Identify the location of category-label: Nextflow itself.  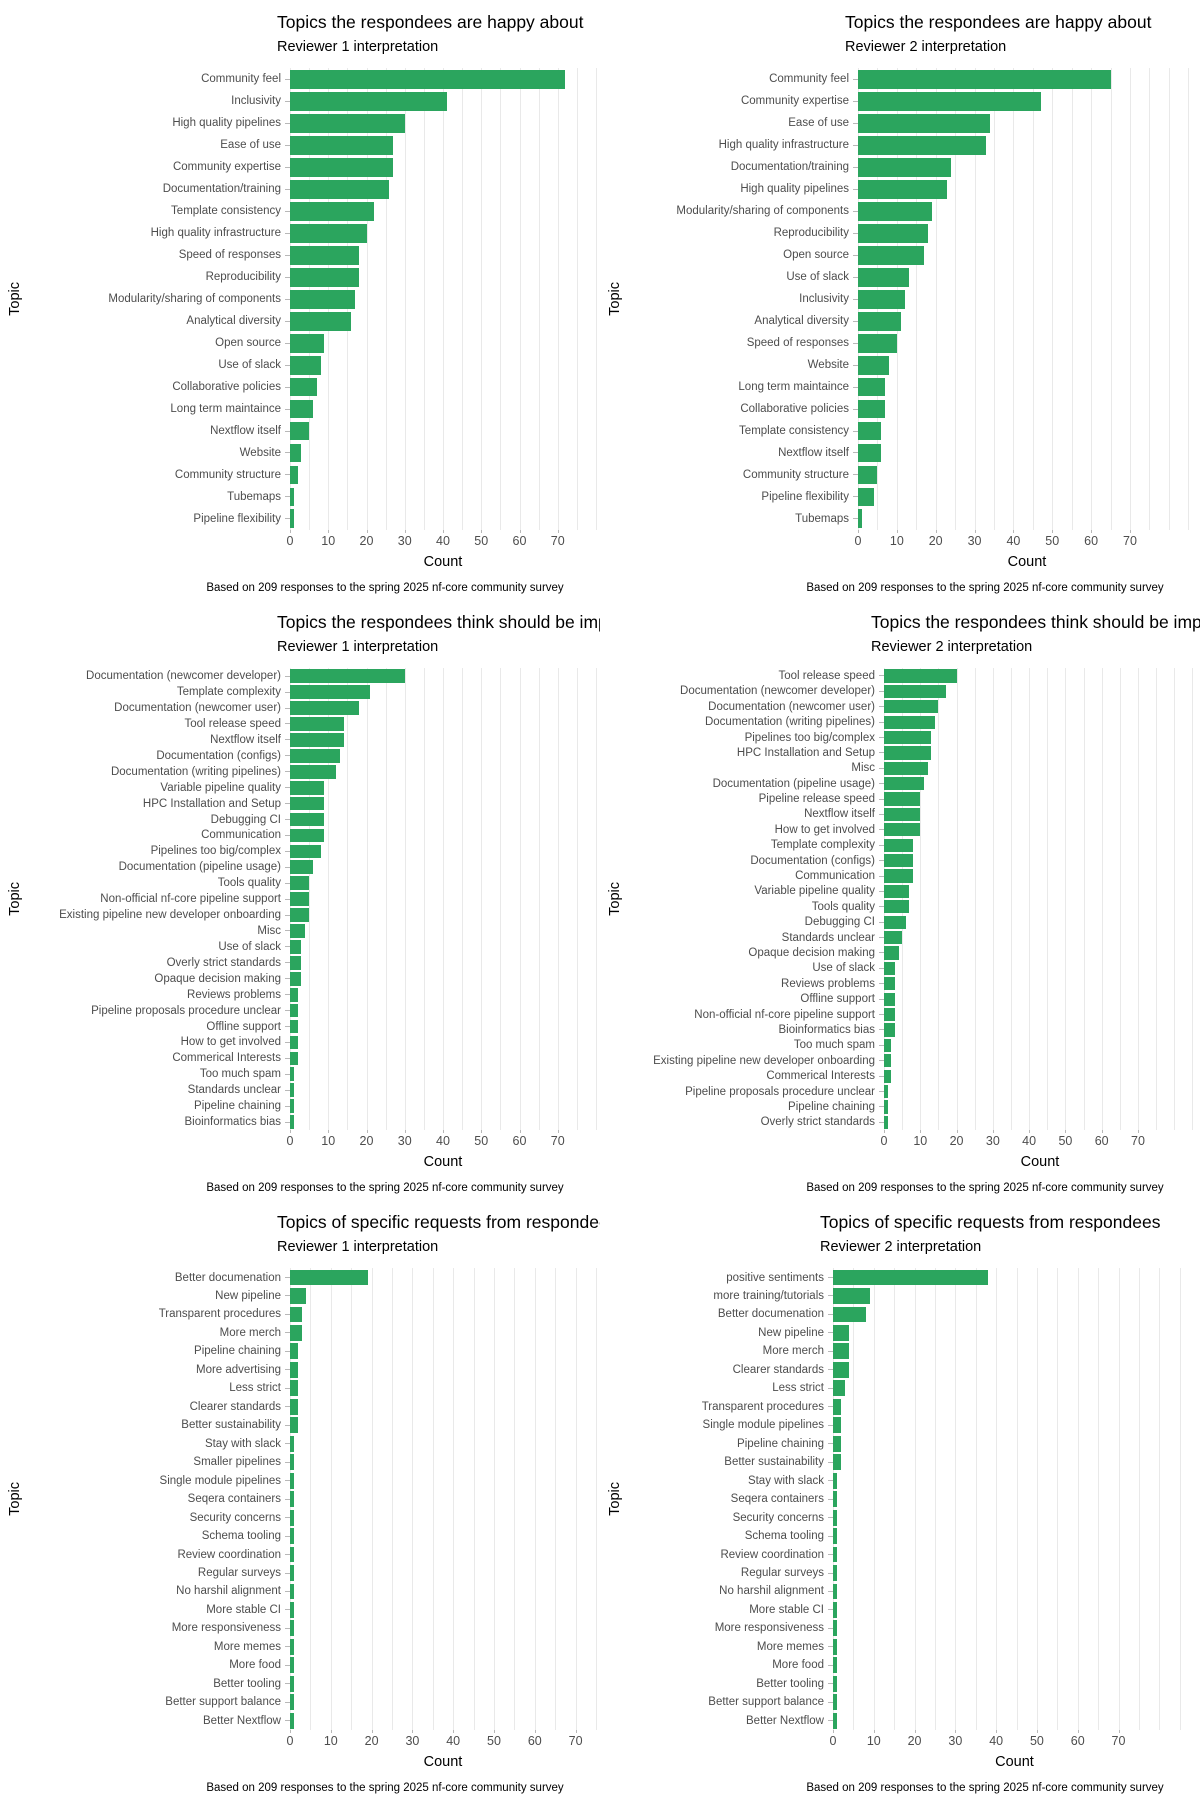
(245, 739).